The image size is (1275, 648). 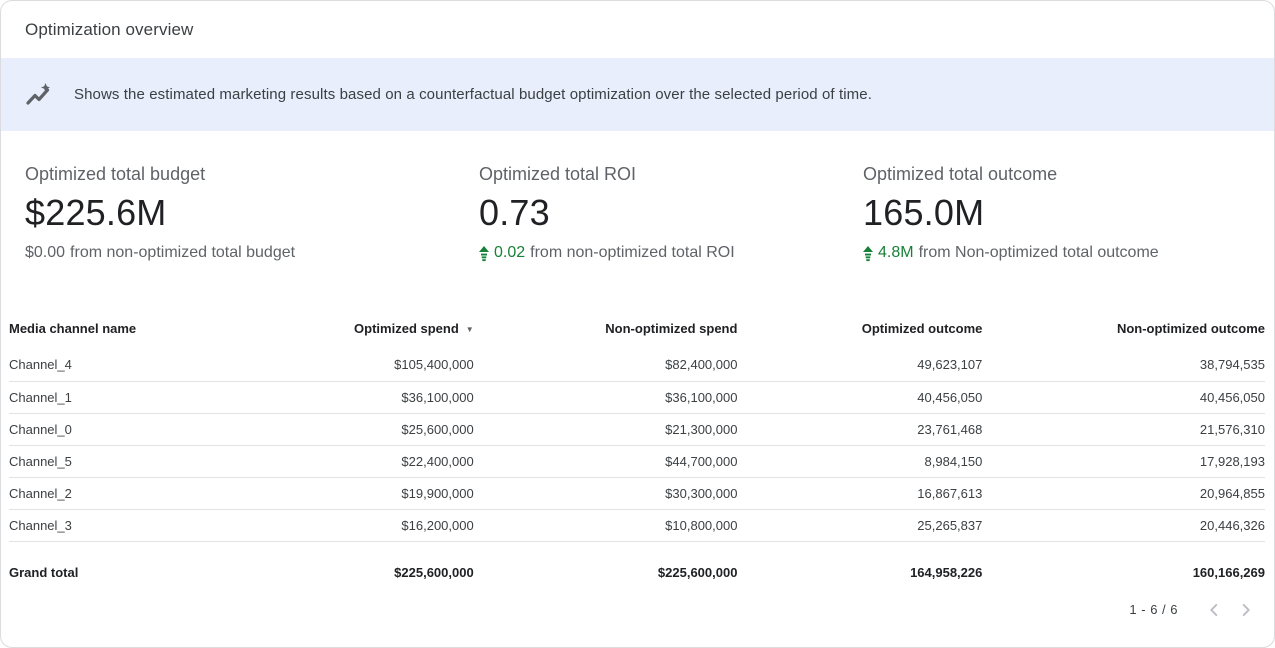 I want to click on kpi-delta: 0.02 from non-optimized total ROI, so click(x=607, y=253).